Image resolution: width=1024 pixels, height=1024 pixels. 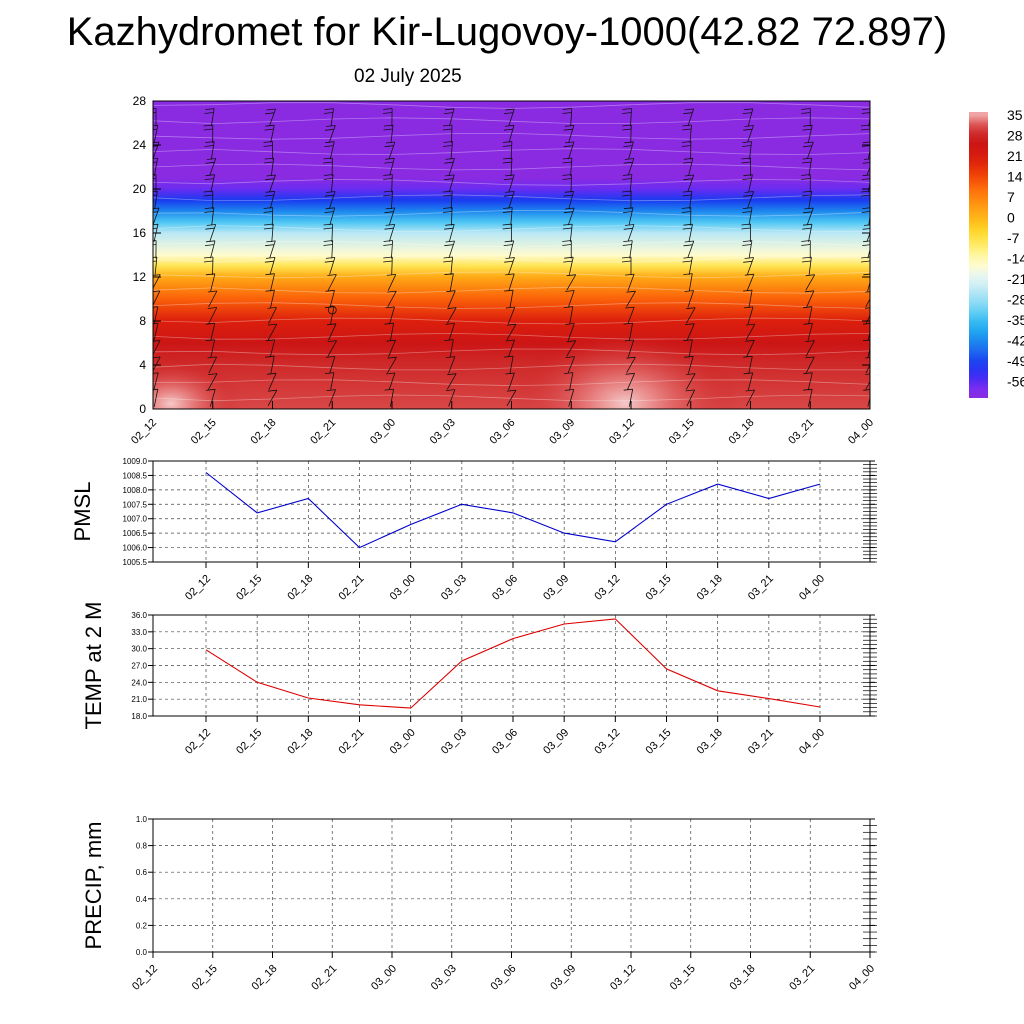 I want to click on x-tick-label: 02_21, so click(x=352, y=742).